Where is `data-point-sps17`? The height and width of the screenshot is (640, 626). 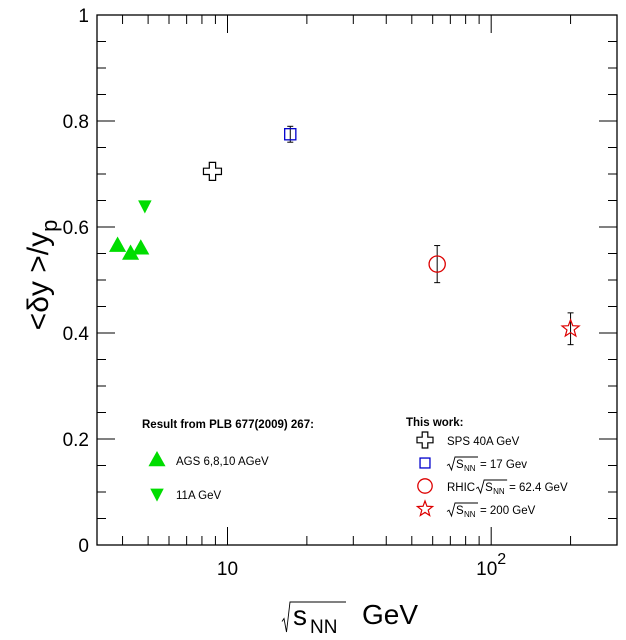 data-point-sps17 is located at coordinates (290, 134).